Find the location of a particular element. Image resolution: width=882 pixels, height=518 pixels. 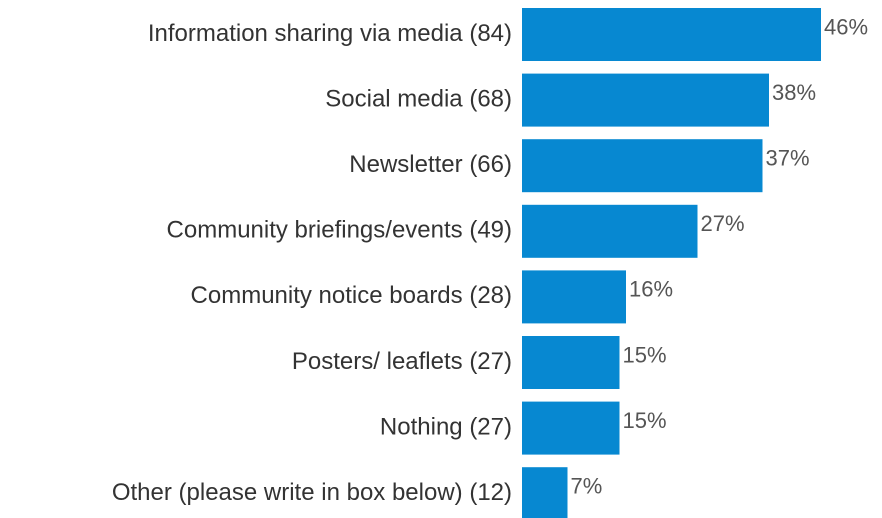

category-label: Community notice boards (28) is located at coordinates (351, 295).